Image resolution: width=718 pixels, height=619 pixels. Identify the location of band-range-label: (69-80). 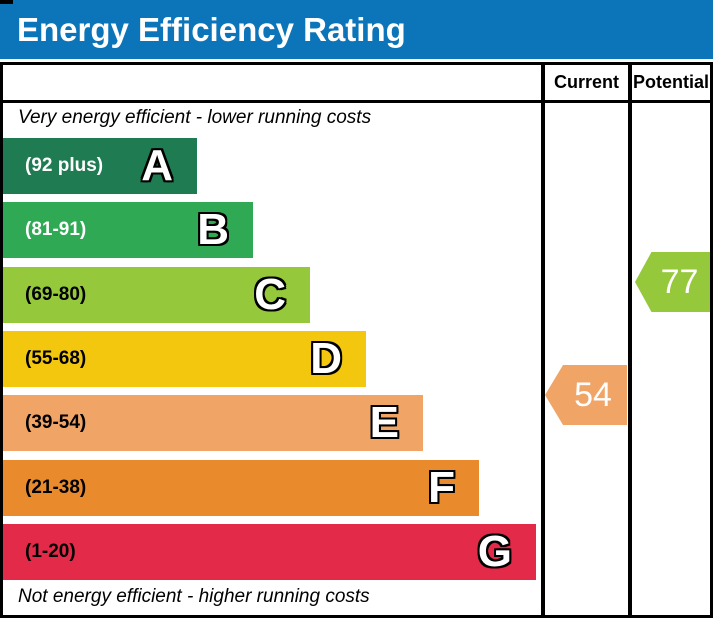
(56, 294).